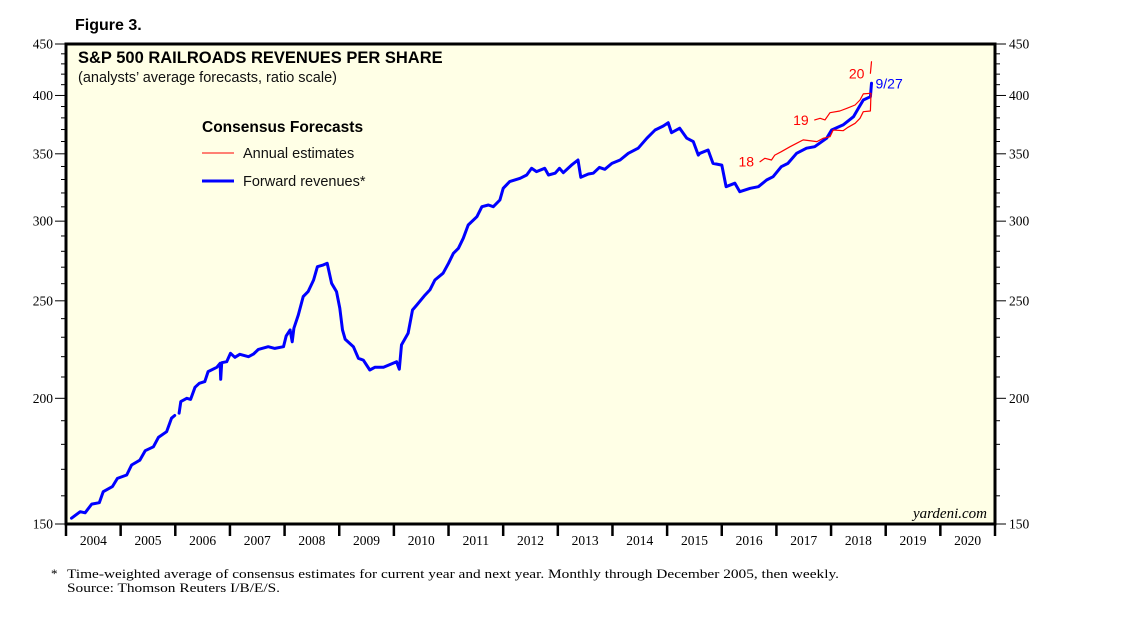  I want to click on y-tick-label-right: 250, so click(1019, 300).